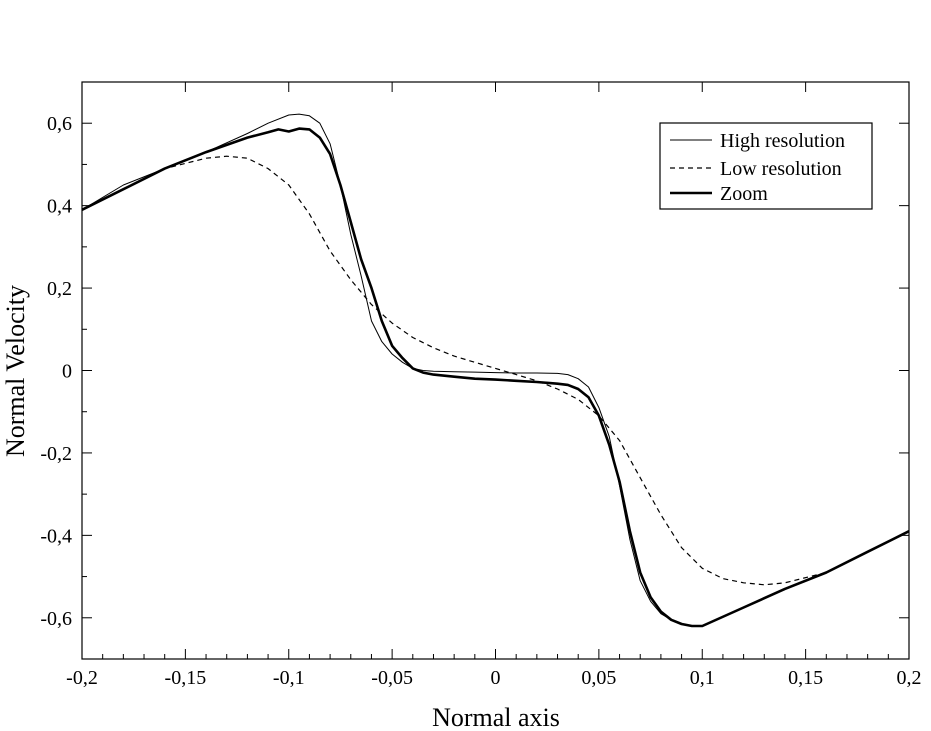  I want to click on y-tick-label: 0,2, so click(59, 289).